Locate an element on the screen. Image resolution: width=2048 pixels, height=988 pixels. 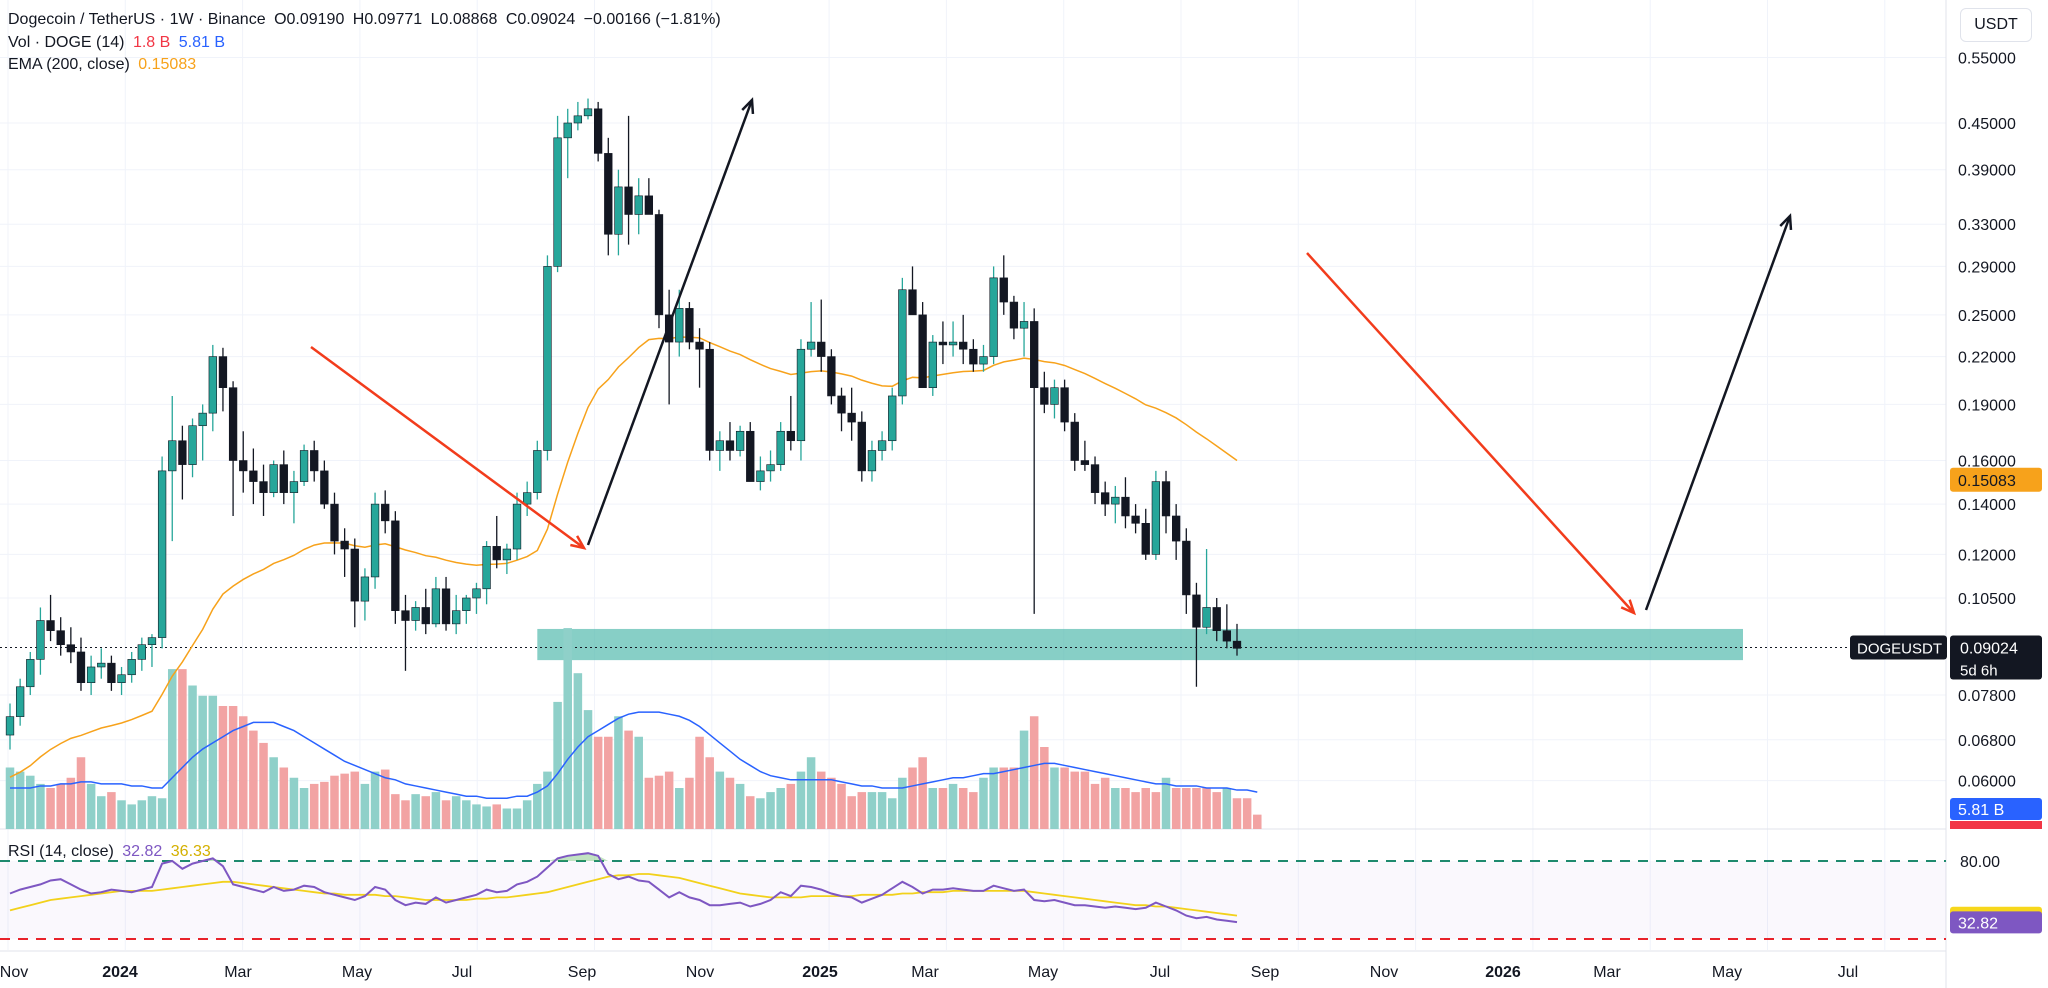
arrow-down-1-head is located at coordinates (578, 542).